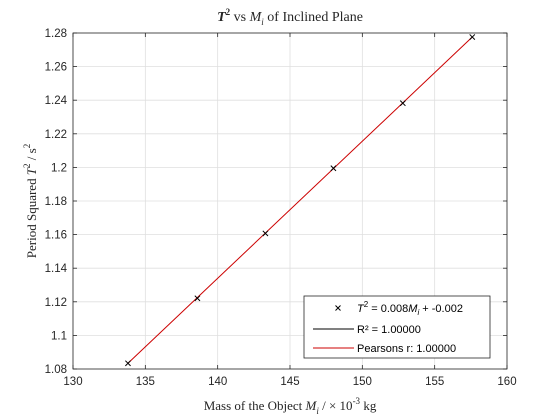  Describe the element at coordinates (317, 411) in the screenshot. I see `xlabel-m-sub: i` at that location.